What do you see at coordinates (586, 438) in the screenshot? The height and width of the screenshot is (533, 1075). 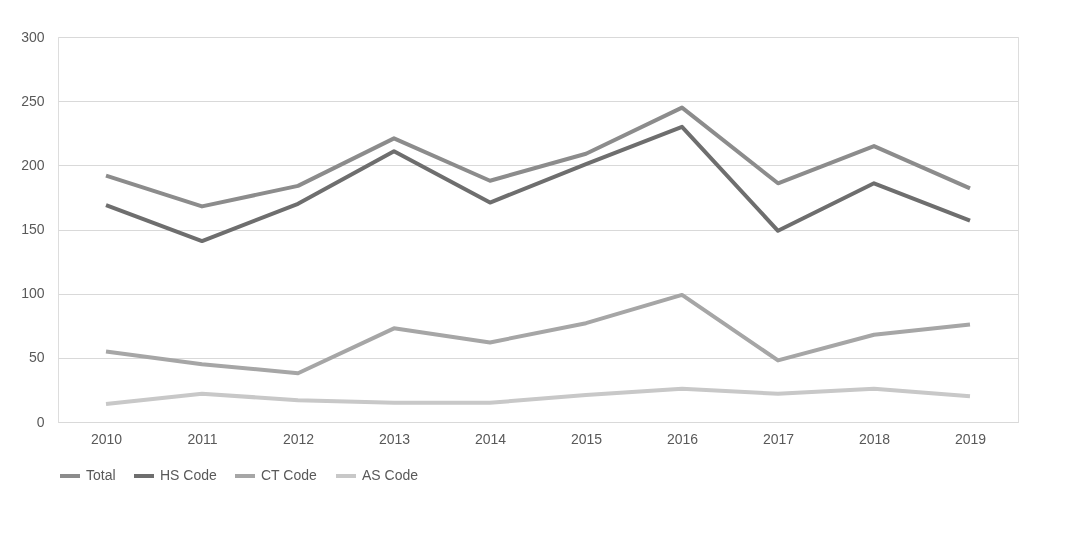 I see `x-tick-label: 2015` at bounding box center [586, 438].